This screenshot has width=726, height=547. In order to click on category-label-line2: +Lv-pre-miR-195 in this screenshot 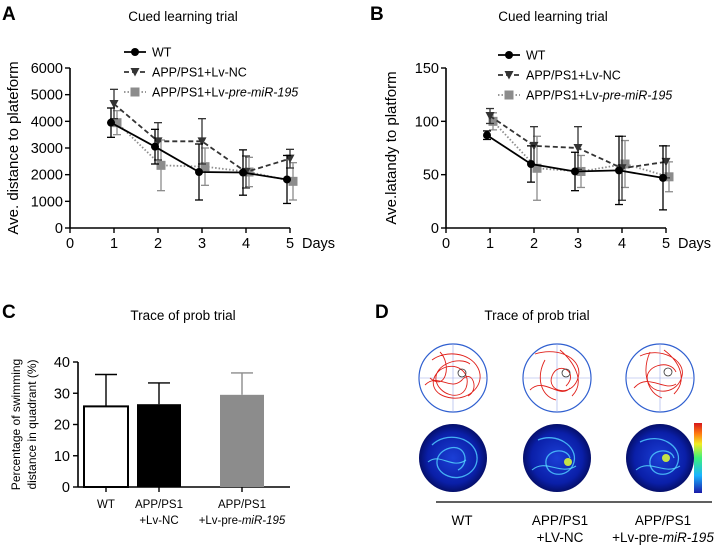, I will do `click(242, 521)`.